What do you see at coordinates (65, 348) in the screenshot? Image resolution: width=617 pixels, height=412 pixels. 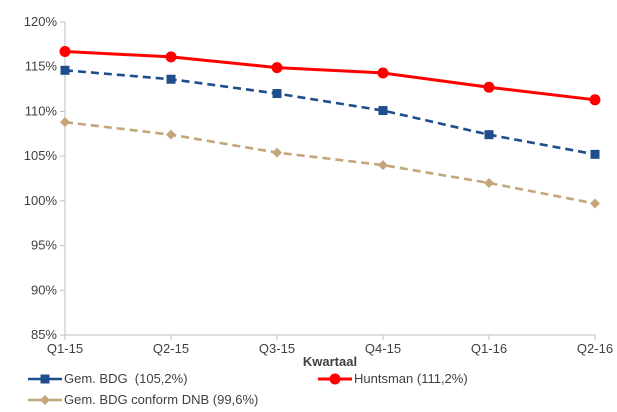 I see `x-tick-label: Q1-15` at bounding box center [65, 348].